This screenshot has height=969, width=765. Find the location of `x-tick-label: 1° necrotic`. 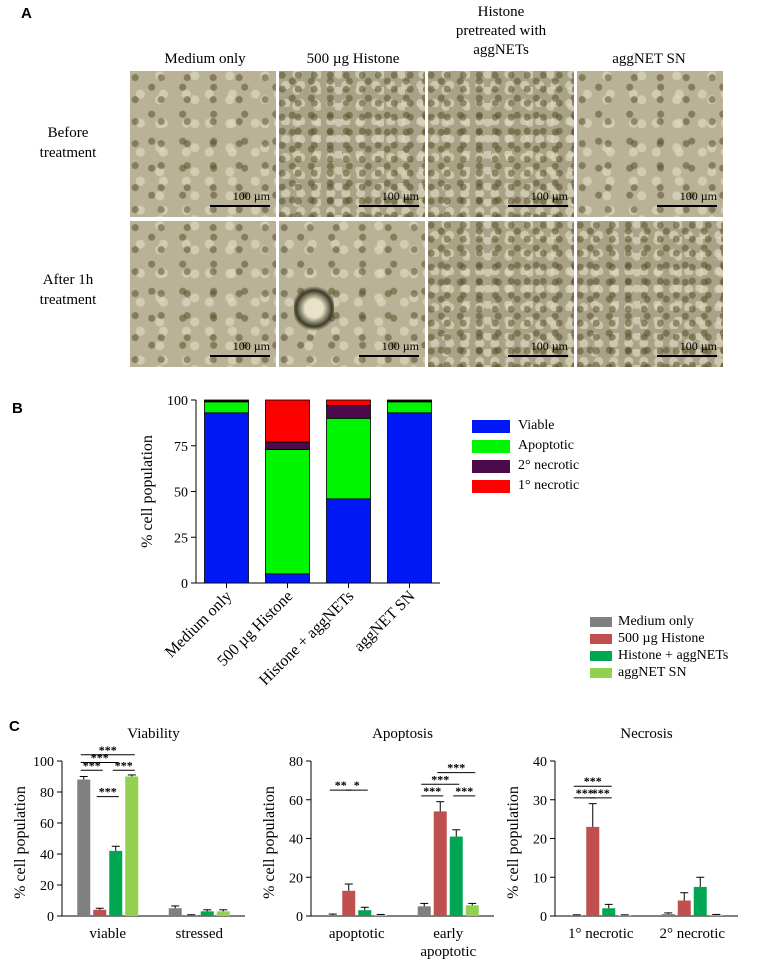

x-tick-label: 1° necrotic is located at coordinates (601, 934).